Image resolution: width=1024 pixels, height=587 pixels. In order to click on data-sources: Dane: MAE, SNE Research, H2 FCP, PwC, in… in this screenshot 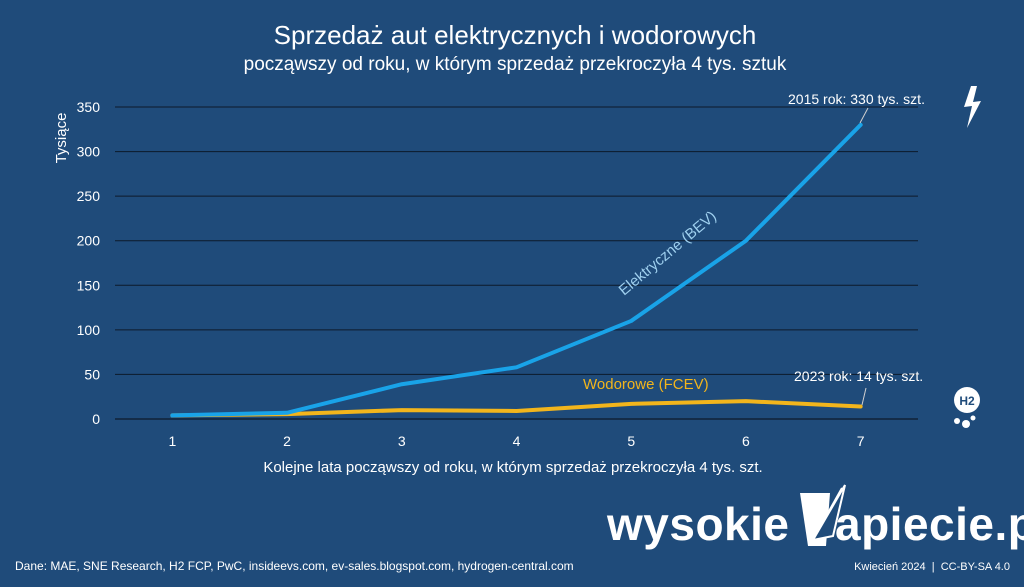, I will do `click(294, 566)`.